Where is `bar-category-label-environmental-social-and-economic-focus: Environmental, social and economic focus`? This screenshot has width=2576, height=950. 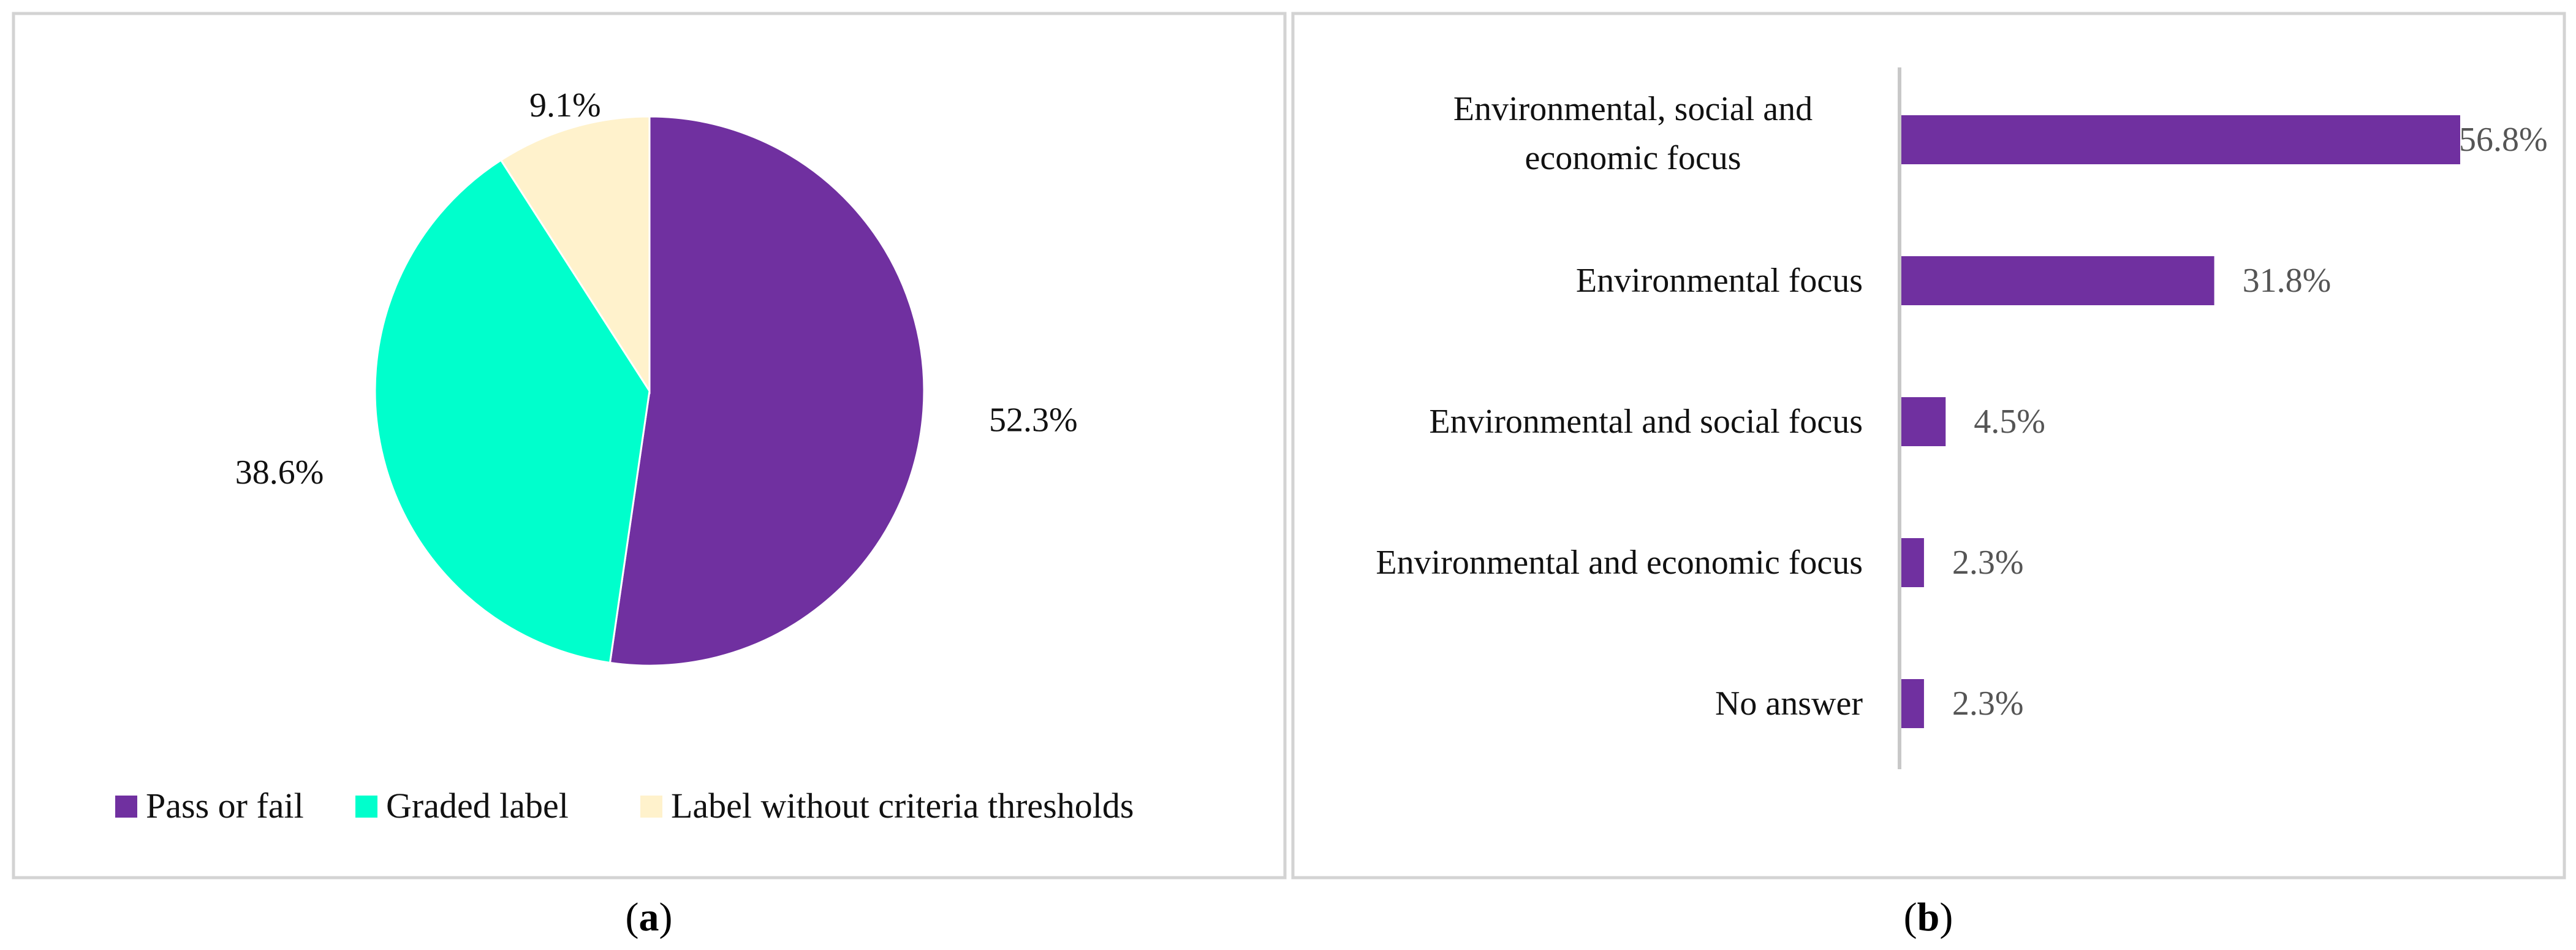
bar-category-label-environmental-social-and-economic-focus: Environmental, social and economic focus is located at coordinates (1633, 133).